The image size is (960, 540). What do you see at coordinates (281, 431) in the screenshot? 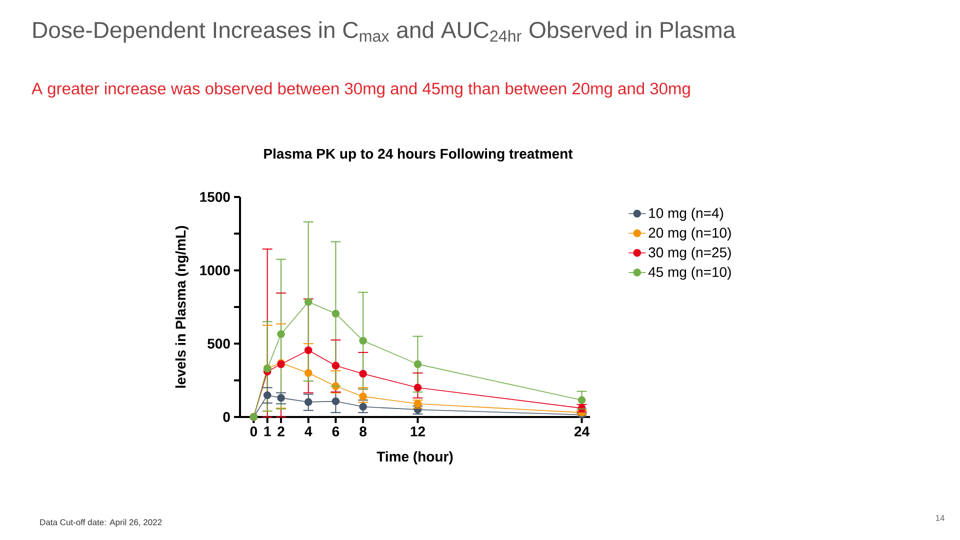
I see `x-tick-label: 2` at bounding box center [281, 431].